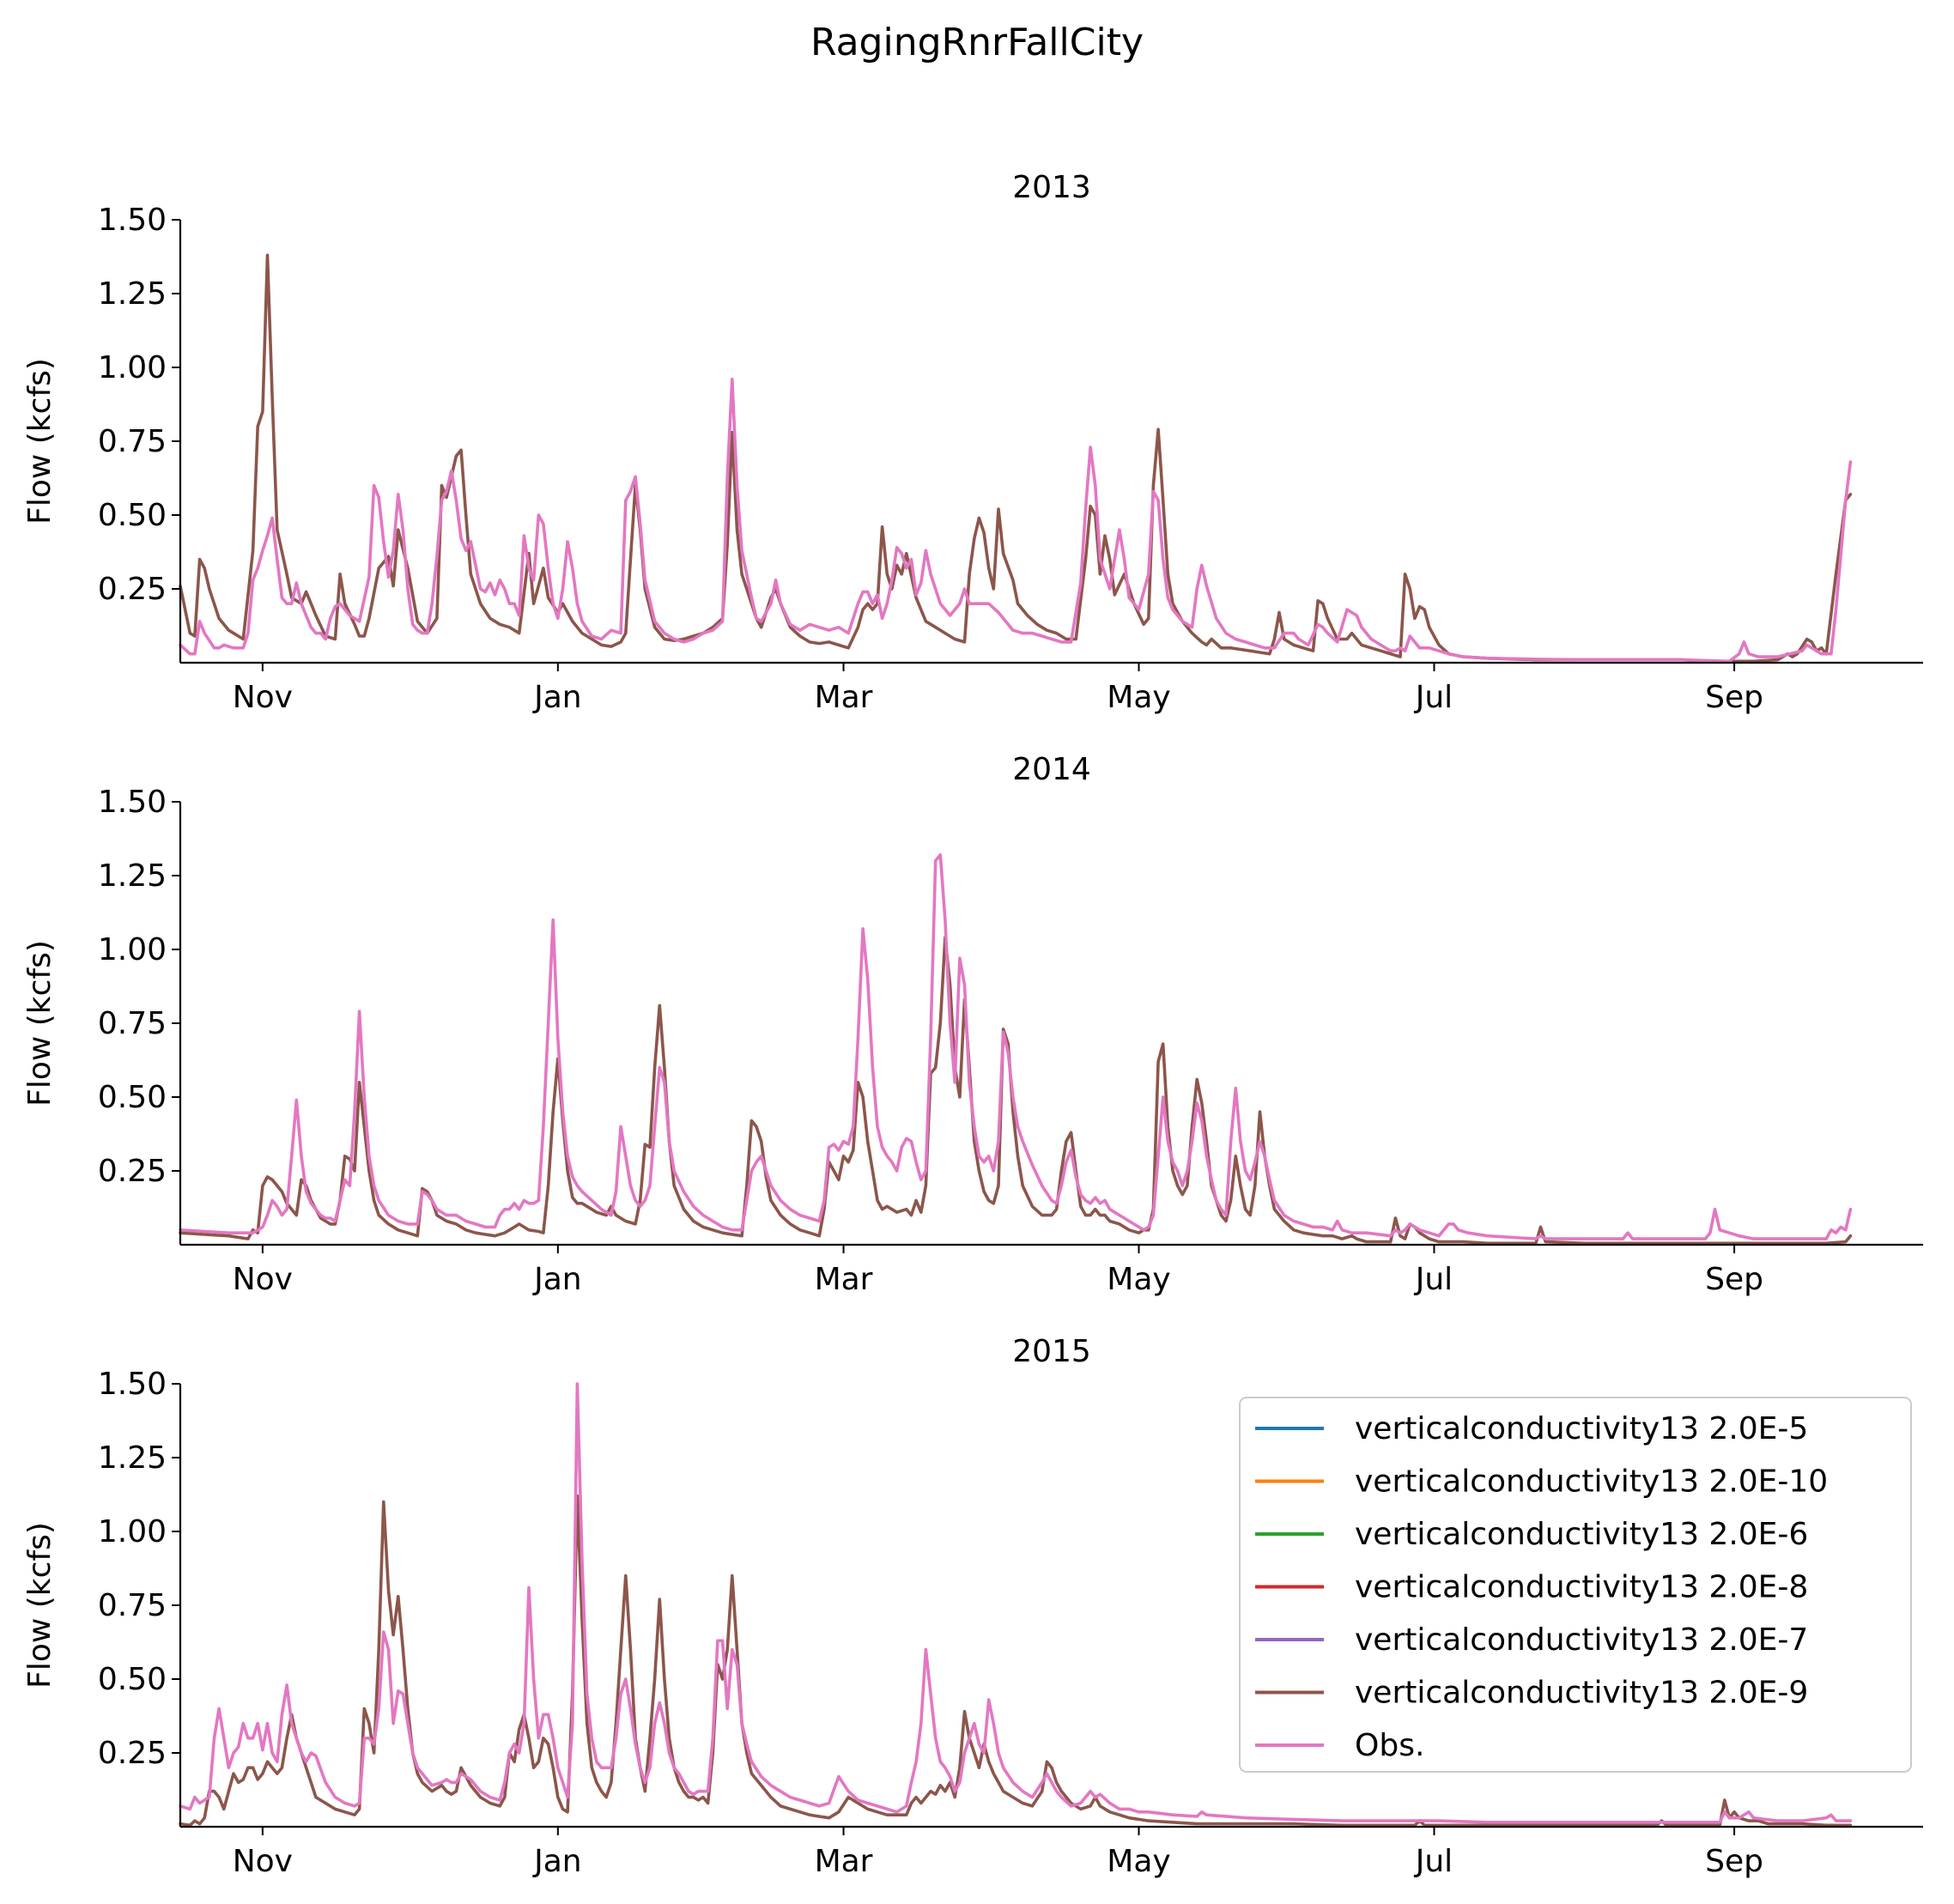 This screenshot has width=1954, height=1904. What do you see at coordinates (1051, 770) in the screenshot?
I see `panel-title: 2014` at bounding box center [1051, 770].